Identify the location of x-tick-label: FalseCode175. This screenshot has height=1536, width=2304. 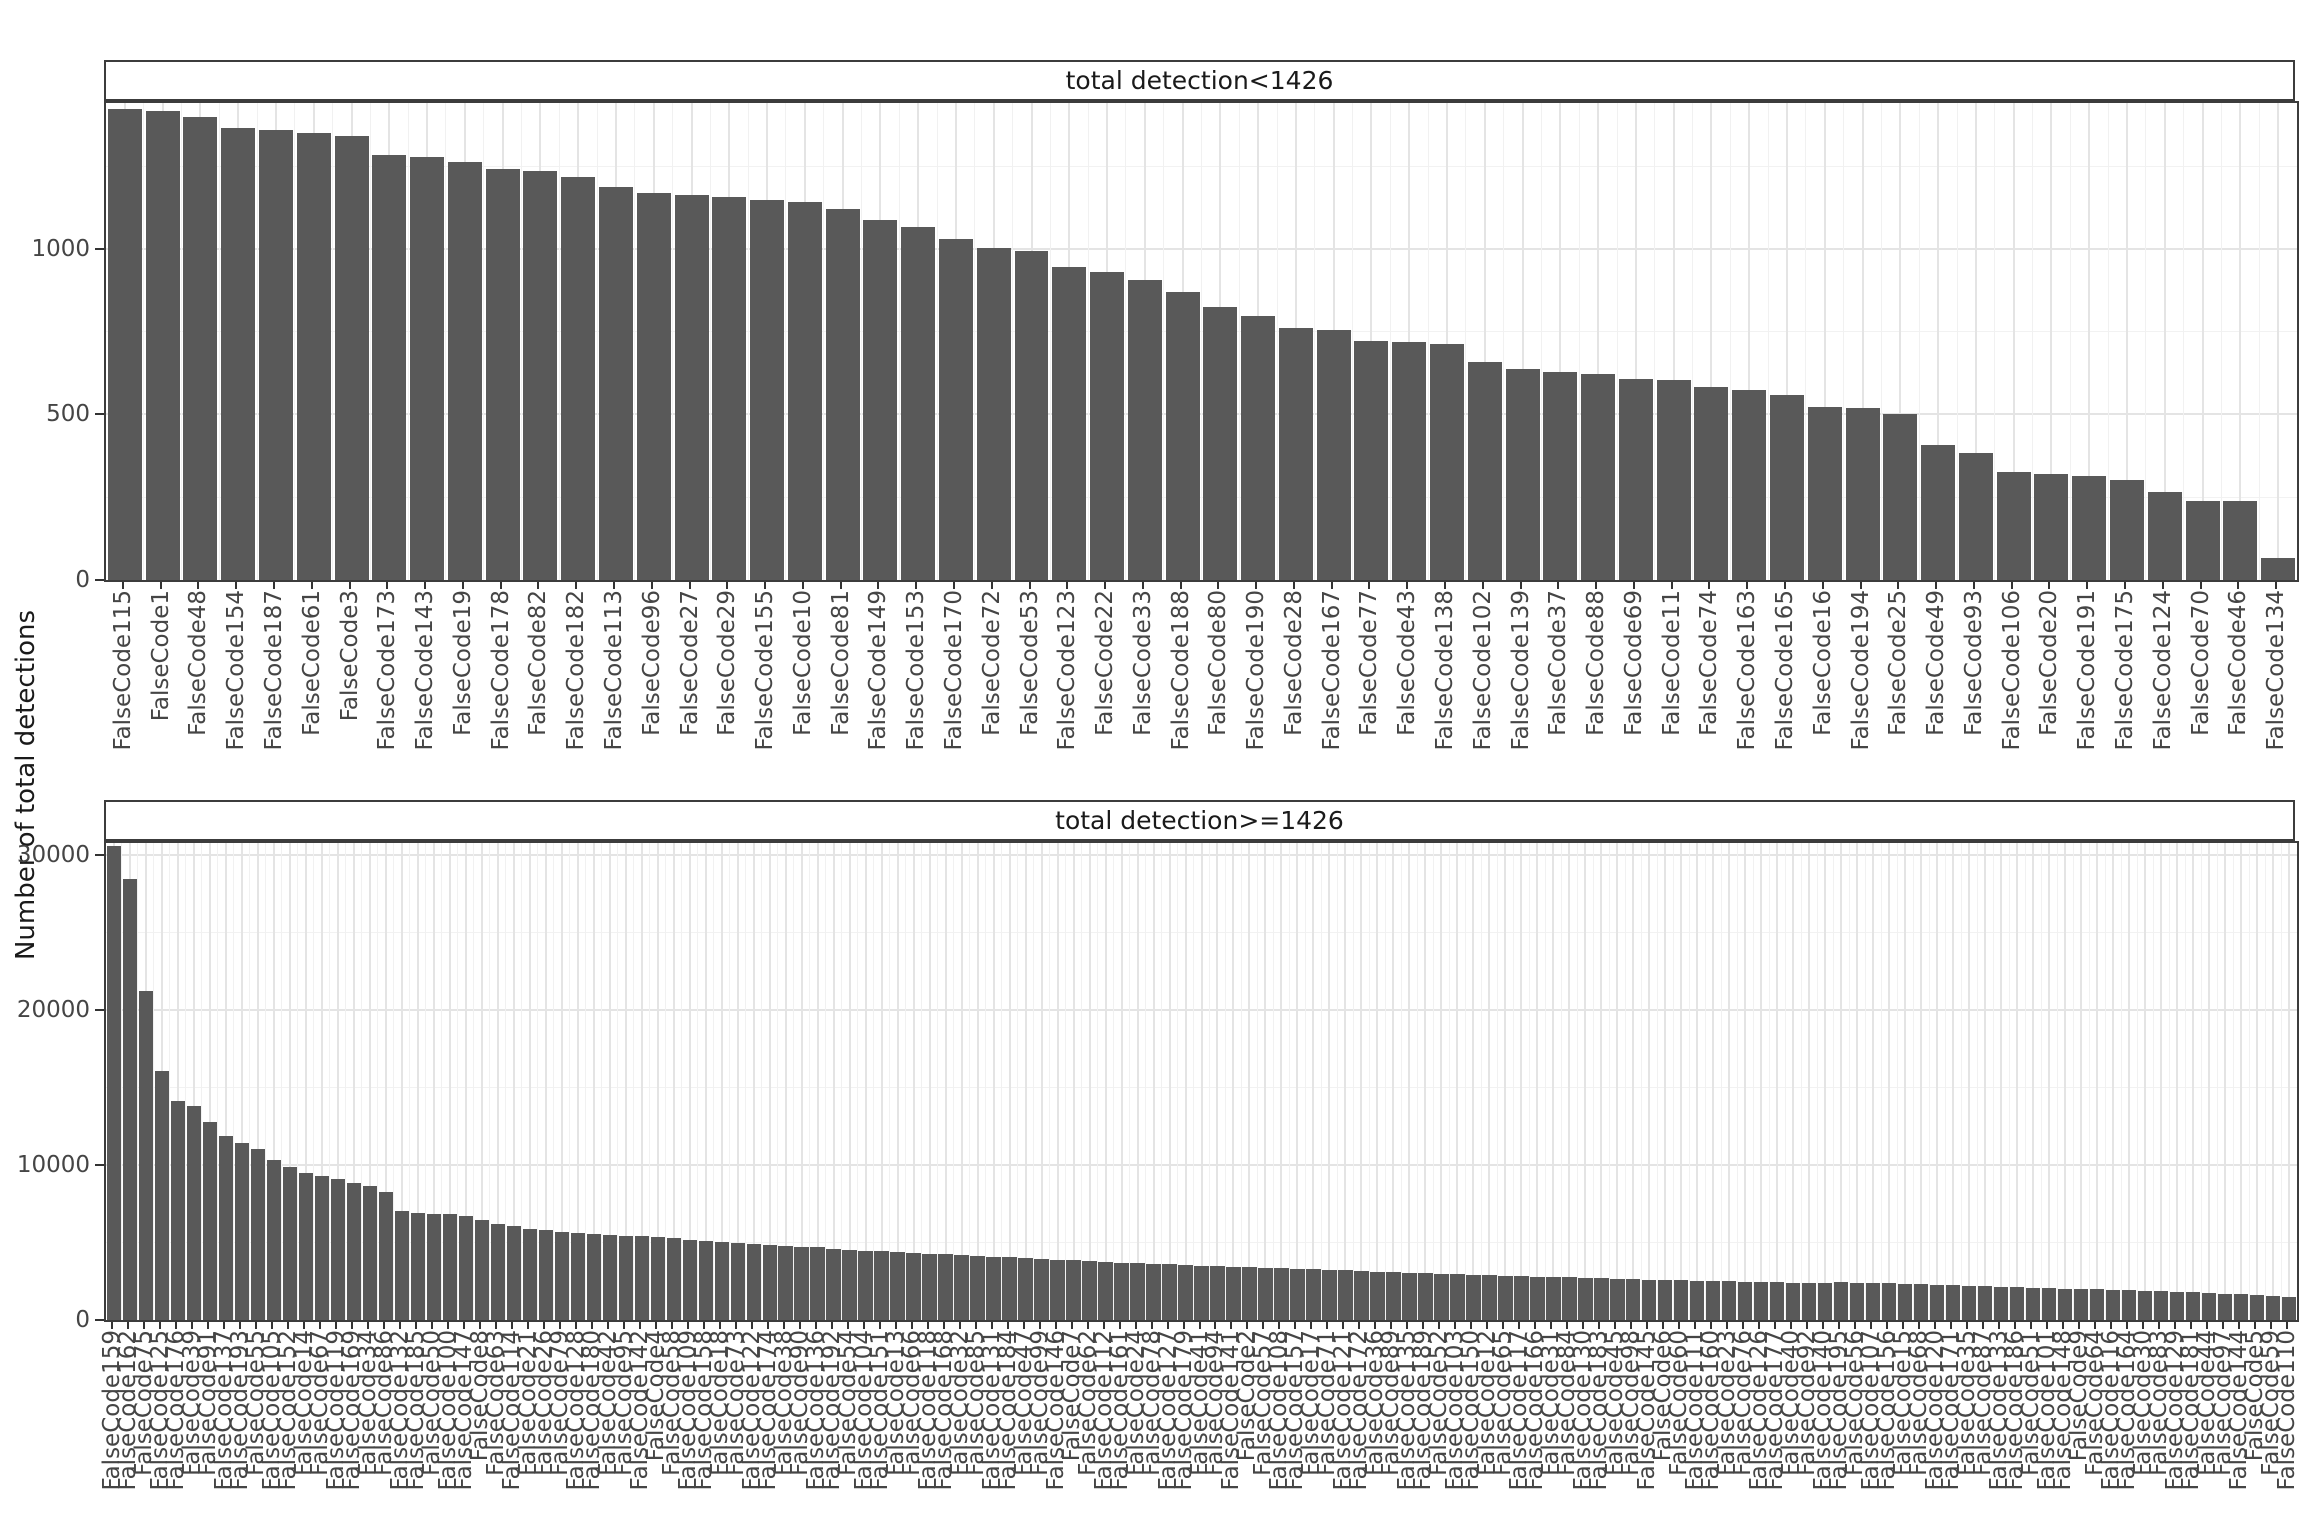
(2125, 670).